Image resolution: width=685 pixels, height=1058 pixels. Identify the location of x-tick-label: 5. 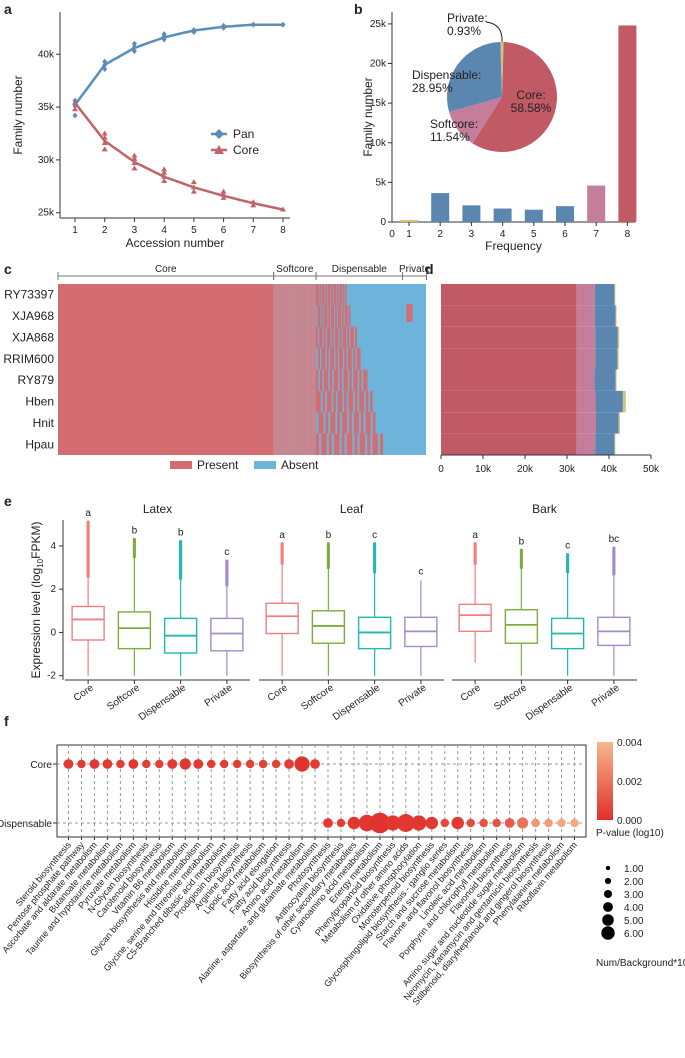
(194, 230).